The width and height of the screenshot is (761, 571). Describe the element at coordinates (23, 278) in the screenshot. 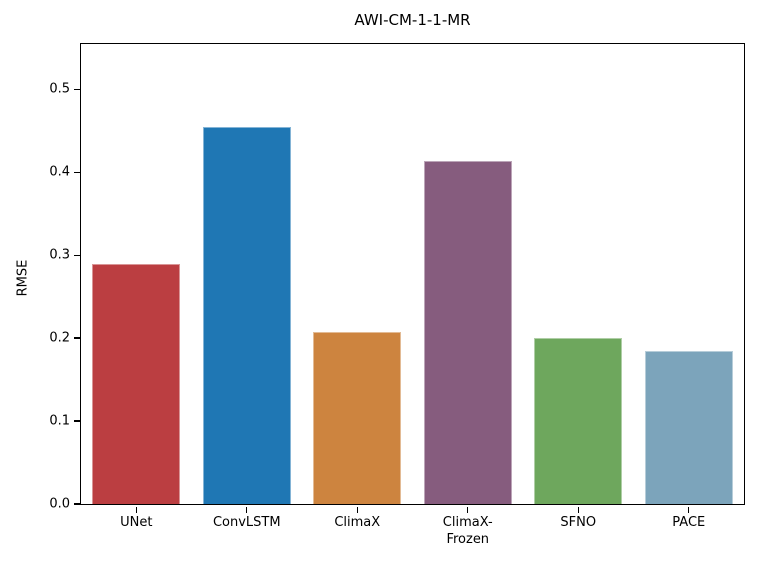

I see `y-axis-label: RMSE` at that location.